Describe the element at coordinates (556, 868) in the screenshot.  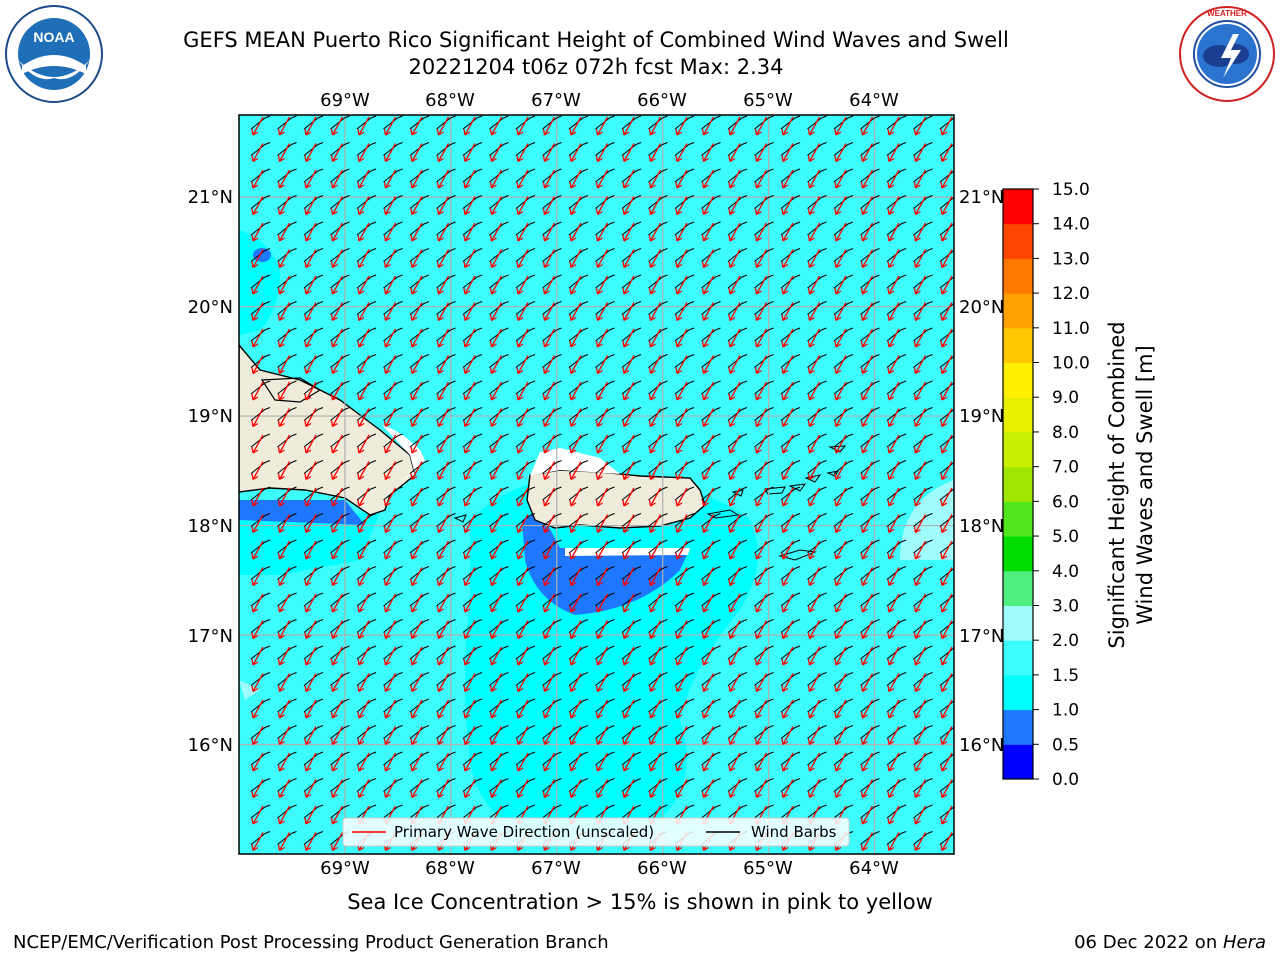
I see `lon-tick-label: 67°W` at that location.